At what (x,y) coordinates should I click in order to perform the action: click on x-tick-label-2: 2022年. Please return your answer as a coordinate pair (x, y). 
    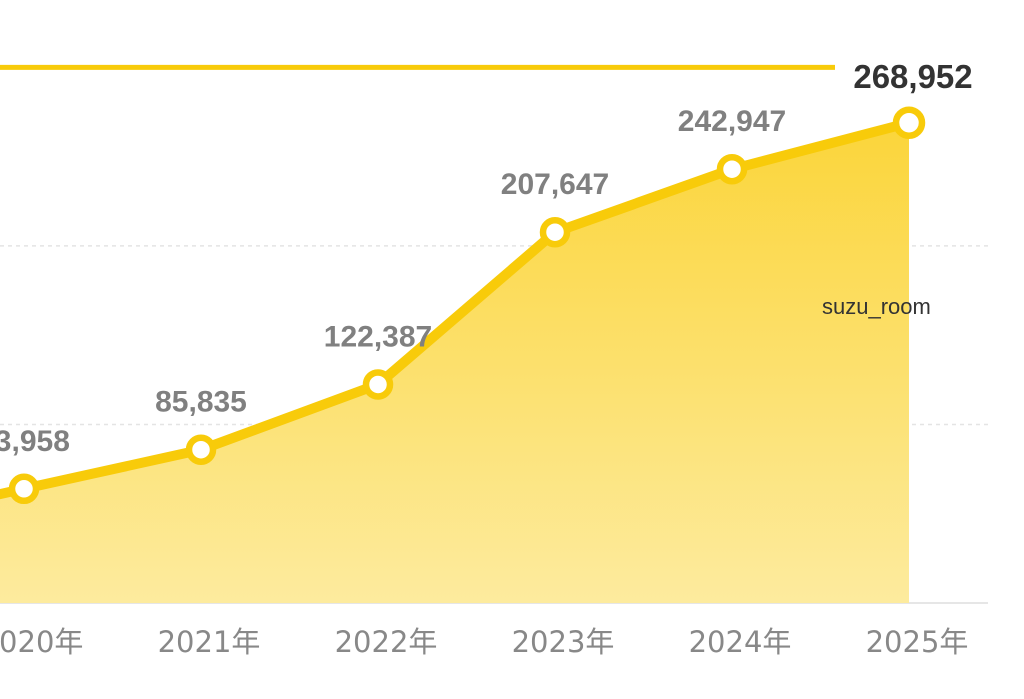
    Looking at the image, I should click on (386, 642).